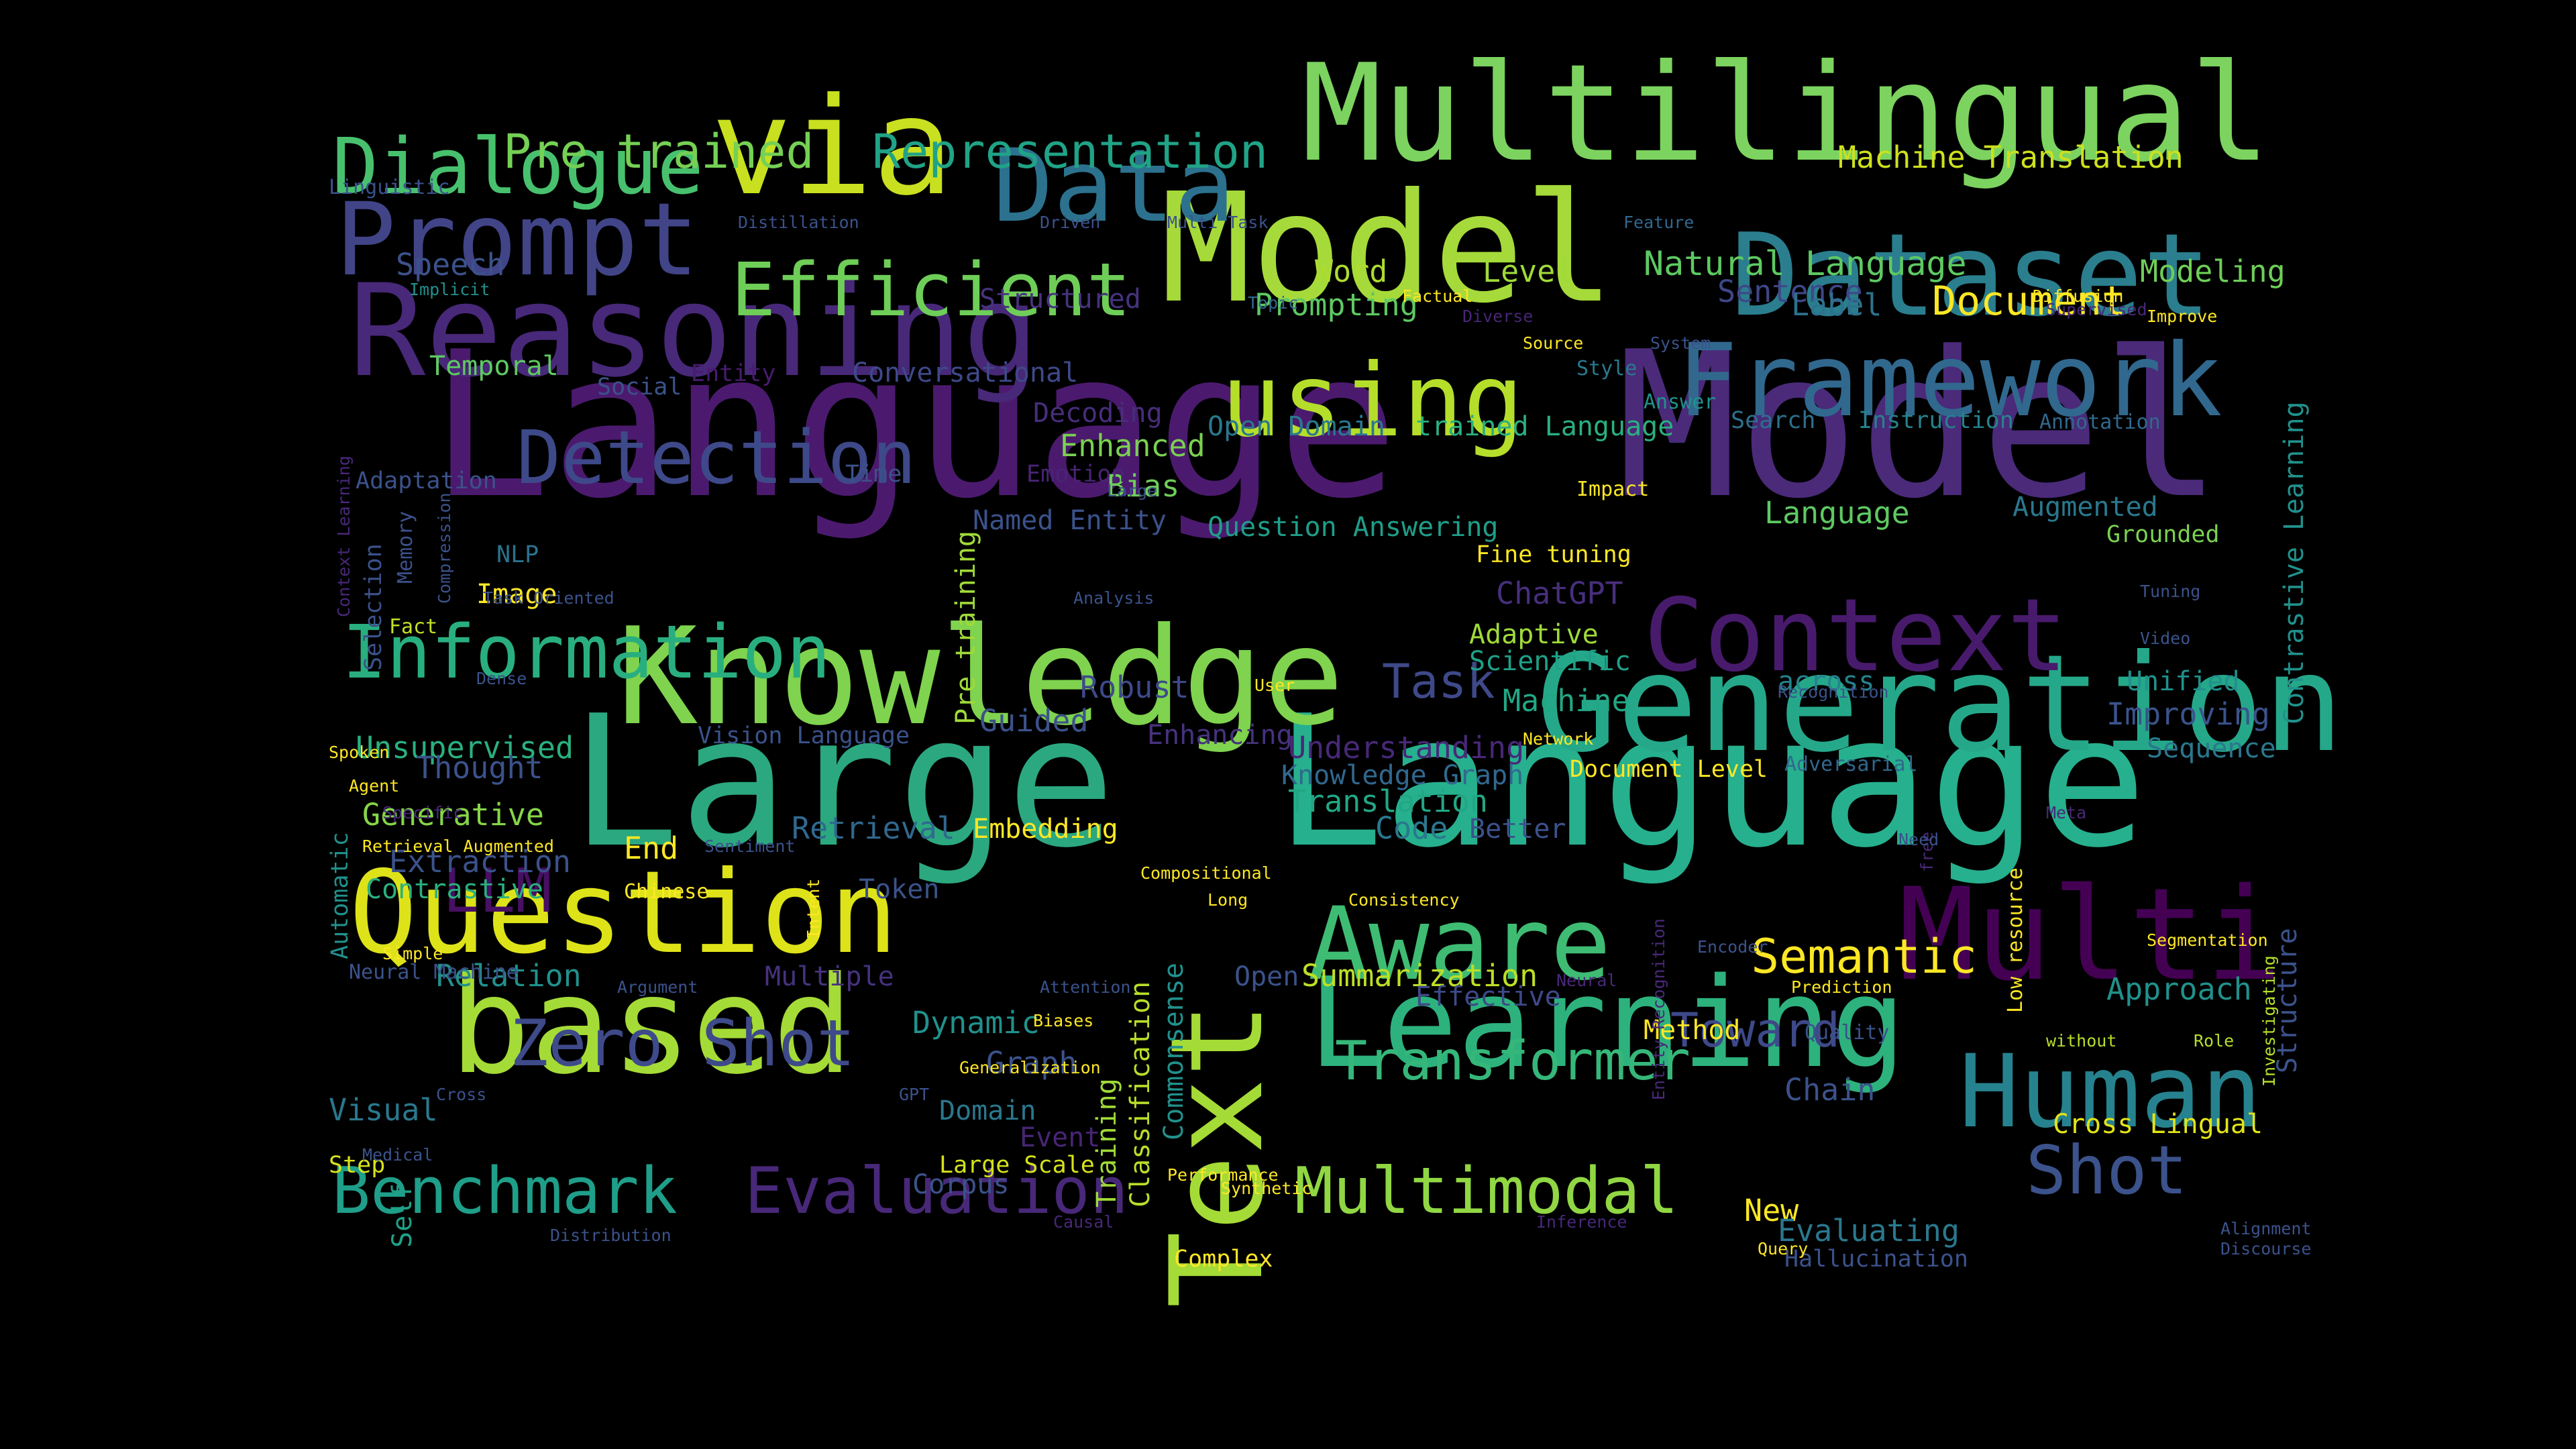  What do you see at coordinates (423, 812) in the screenshot?
I see `word-specific: Specific` at bounding box center [423, 812].